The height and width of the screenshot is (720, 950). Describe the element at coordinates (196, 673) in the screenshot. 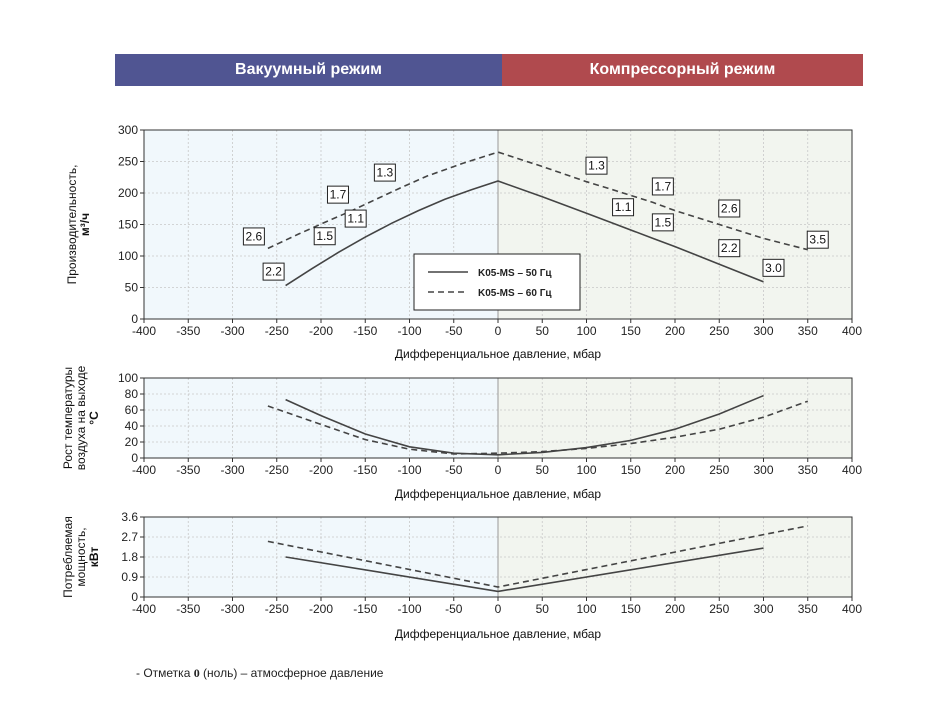

I see `footnote-zero: 0` at that location.